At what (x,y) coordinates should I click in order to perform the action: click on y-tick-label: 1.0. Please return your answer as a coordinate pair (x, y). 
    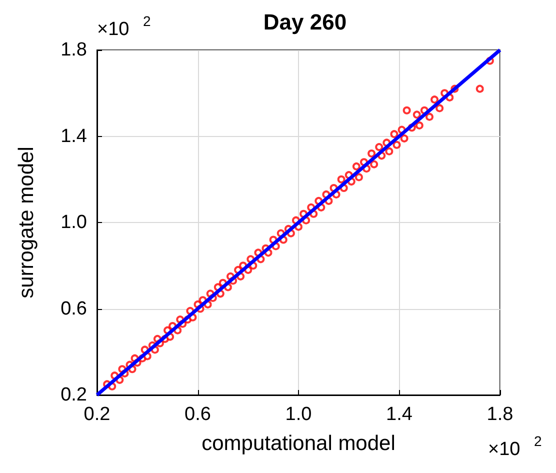
    Looking at the image, I should click on (73, 222).